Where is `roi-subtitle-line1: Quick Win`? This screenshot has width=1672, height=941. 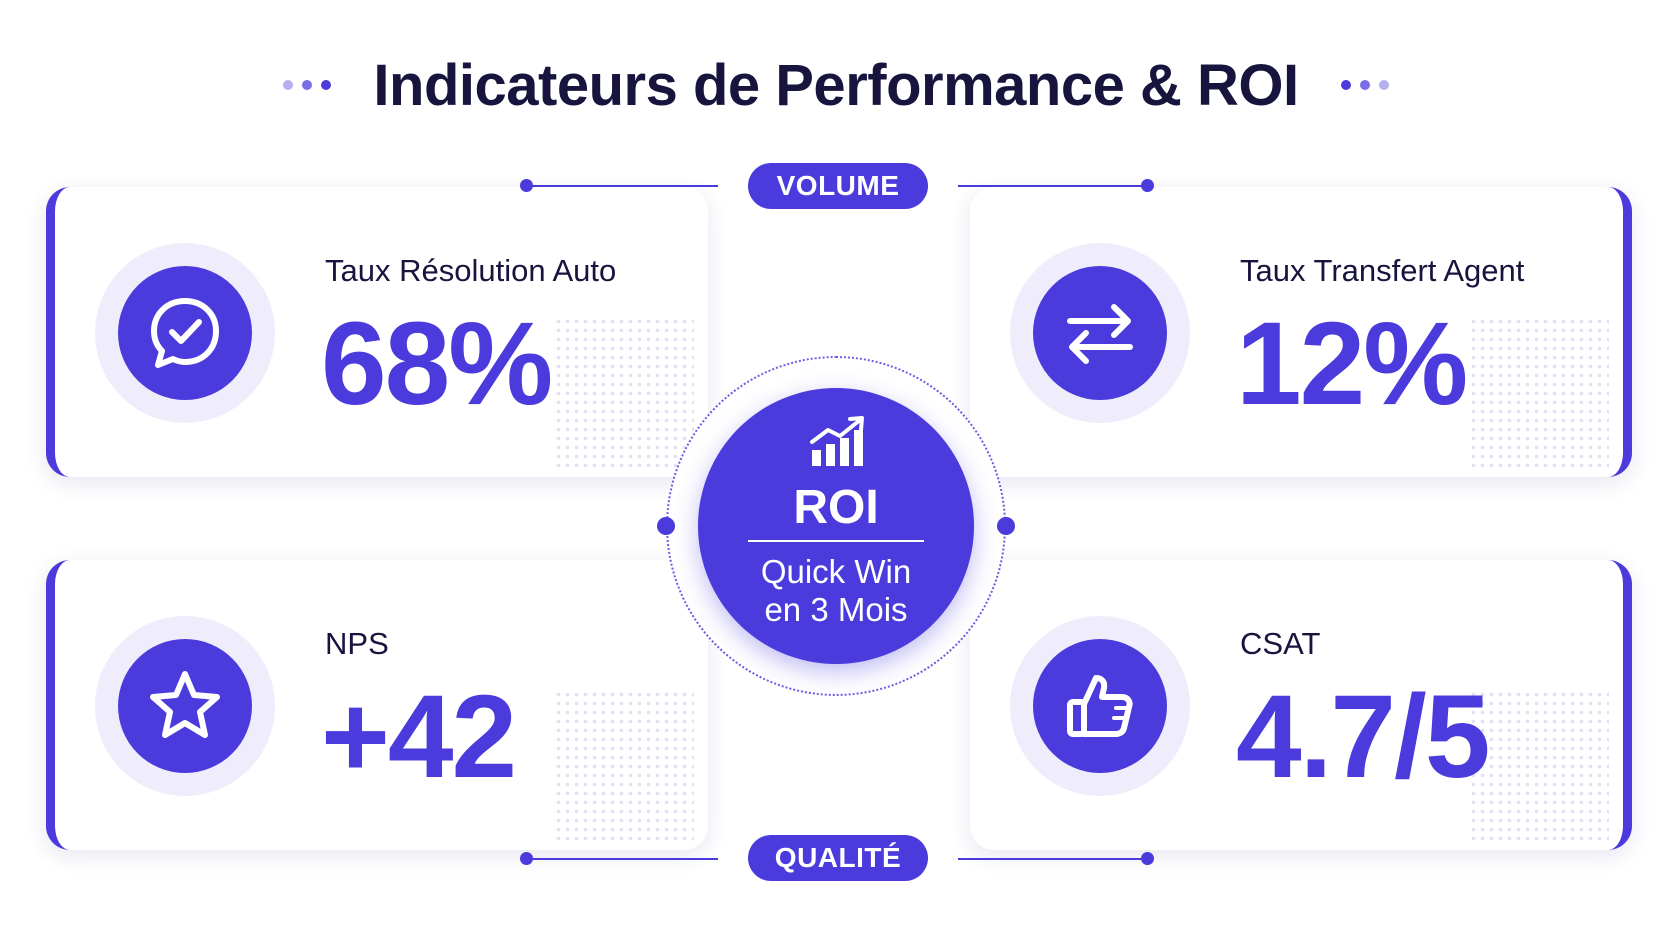 roi-subtitle-line1: Quick Win is located at coordinates (836, 571).